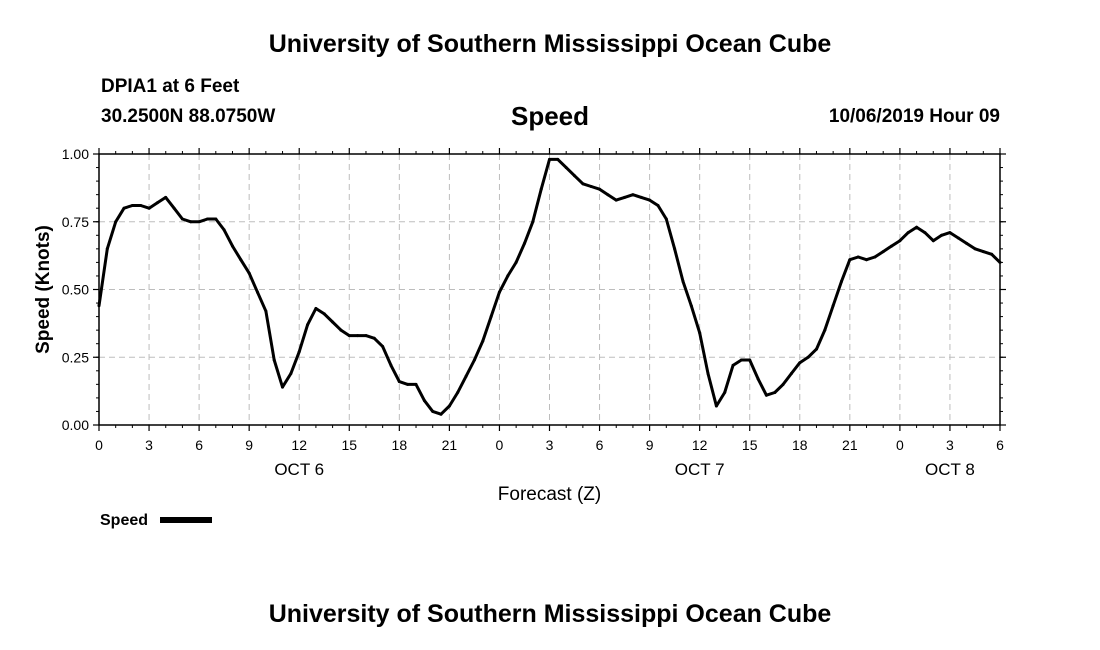 The image size is (1100, 650). I want to click on x-axis-label: Forecast (Z), so click(549, 494).